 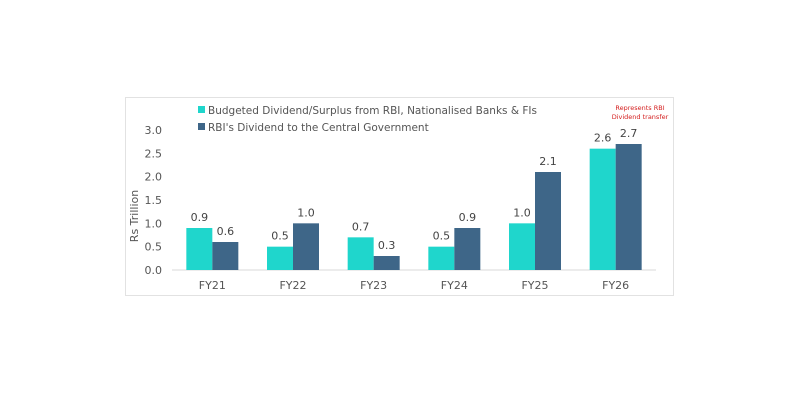 I want to click on data-label: 0.6, so click(x=226, y=231).